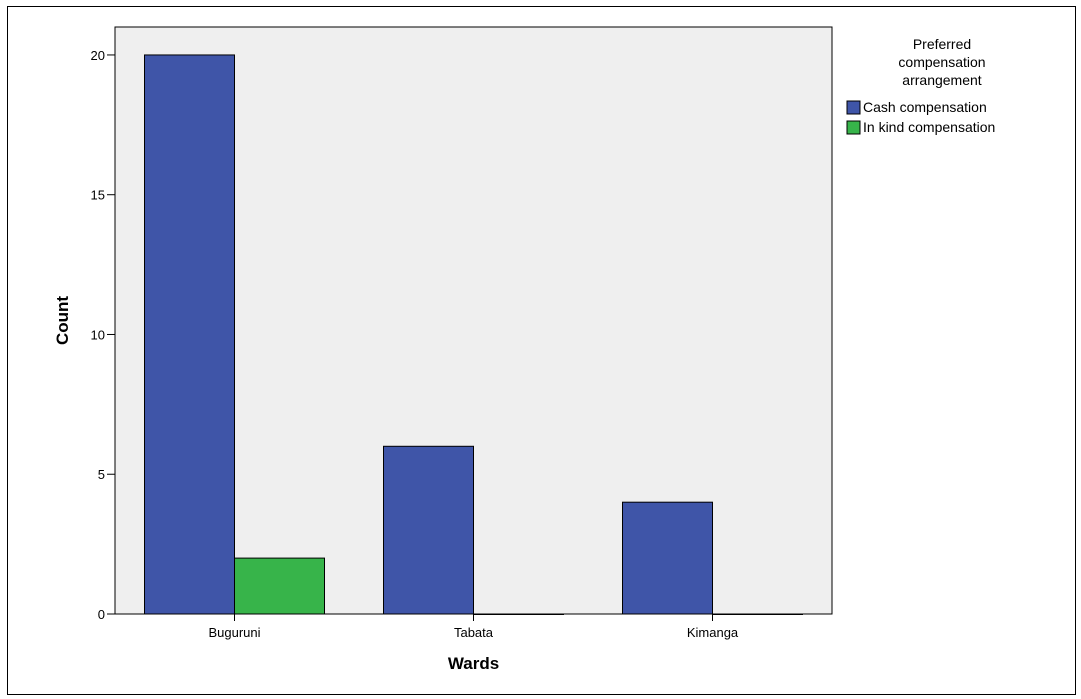 The height and width of the screenshot is (699, 1081). What do you see at coordinates (942, 44) in the screenshot?
I see `legend-title-line-1: Preferred` at bounding box center [942, 44].